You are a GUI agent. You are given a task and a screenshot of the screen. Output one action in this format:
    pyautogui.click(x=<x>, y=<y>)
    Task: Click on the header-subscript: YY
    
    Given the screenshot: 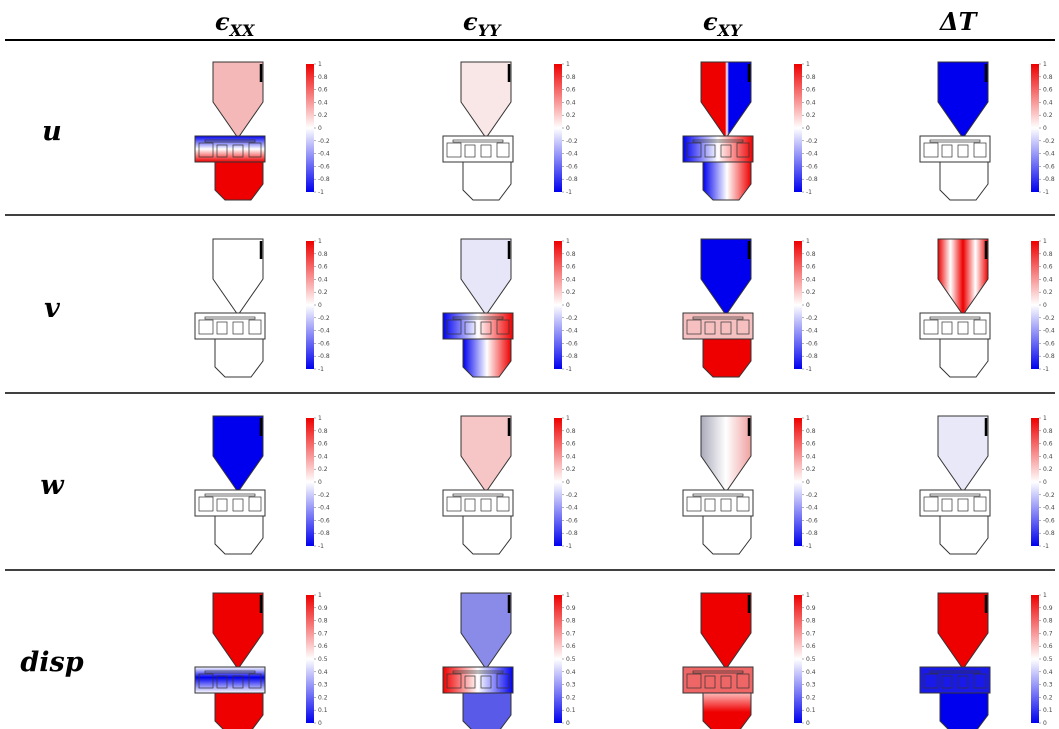 What is the action you would take?
    pyautogui.click(x=490, y=30)
    